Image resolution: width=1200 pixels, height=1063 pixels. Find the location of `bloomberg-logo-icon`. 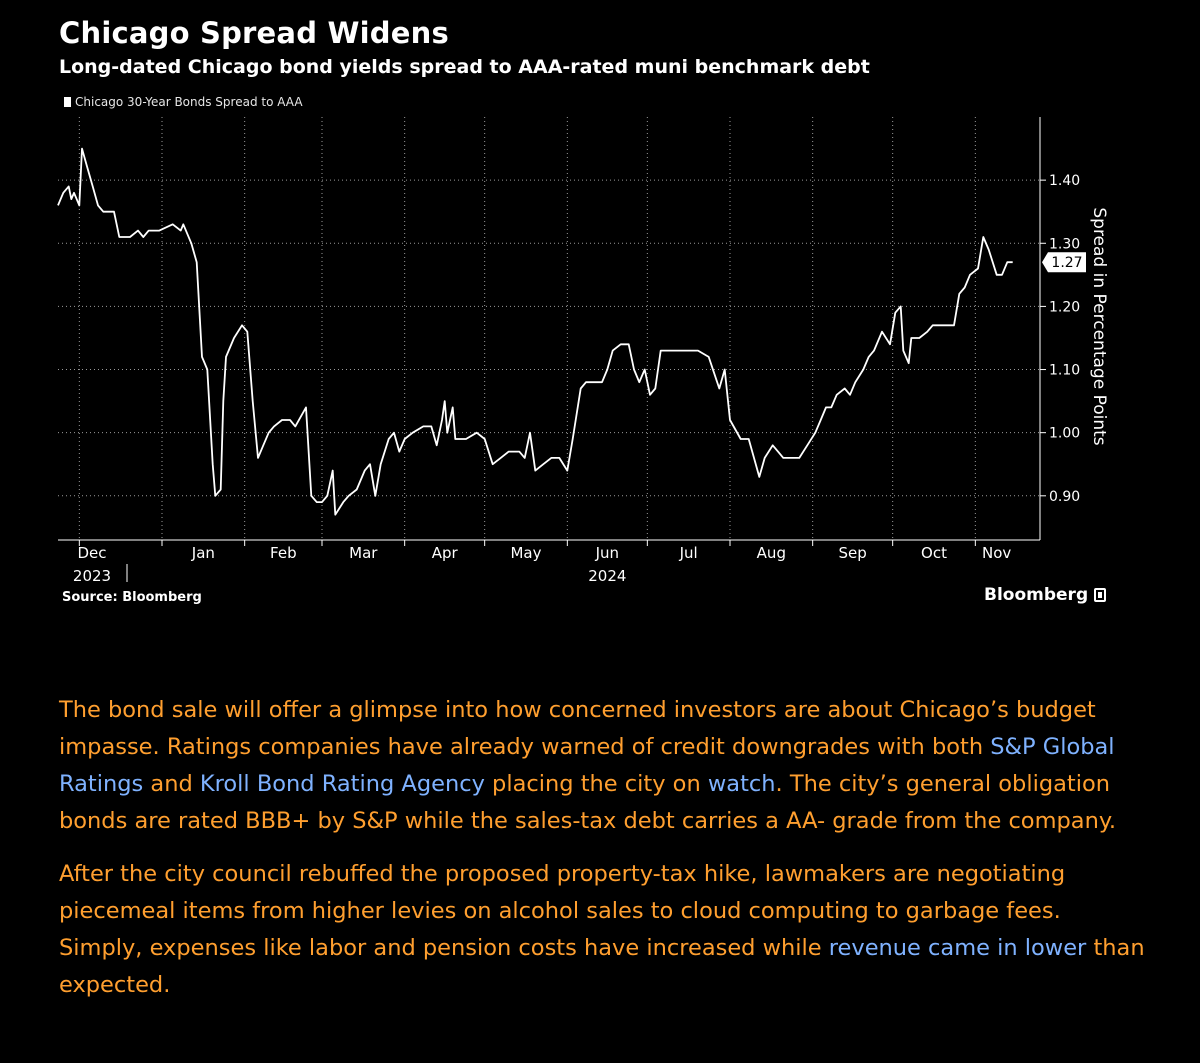

bloomberg-logo-icon is located at coordinates (1100, 595).